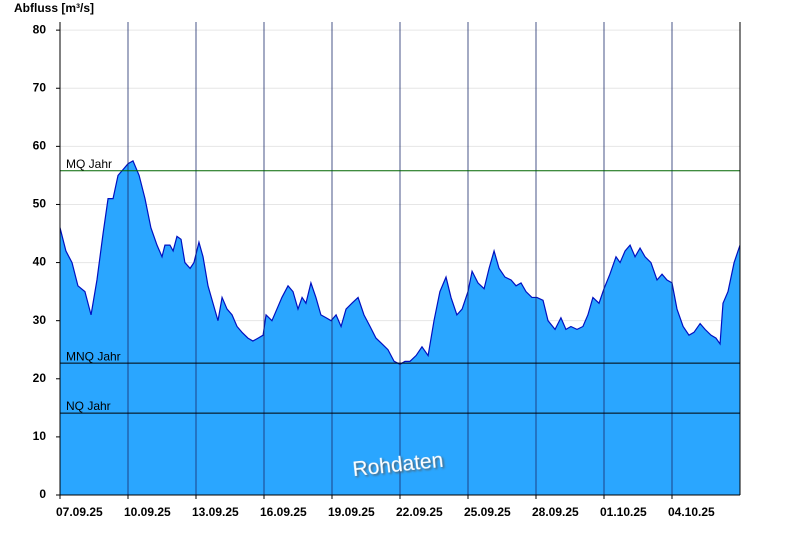  Describe the element at coordinates (54, 8) in the screenshot. I see `y-axis-label: Abfluss [m³/s]` at that location.